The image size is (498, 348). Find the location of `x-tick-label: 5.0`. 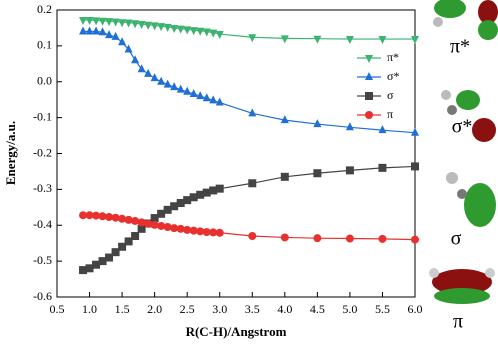

x-tick-label: 5.0 is located at coordinates (349, 309).